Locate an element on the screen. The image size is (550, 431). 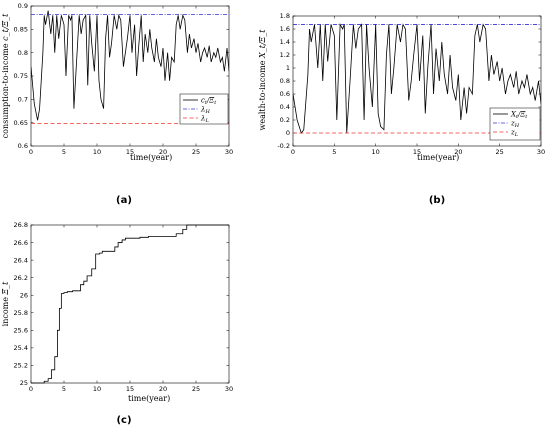
y-tick-label: 26.6 is located at coordinates (21, 243).